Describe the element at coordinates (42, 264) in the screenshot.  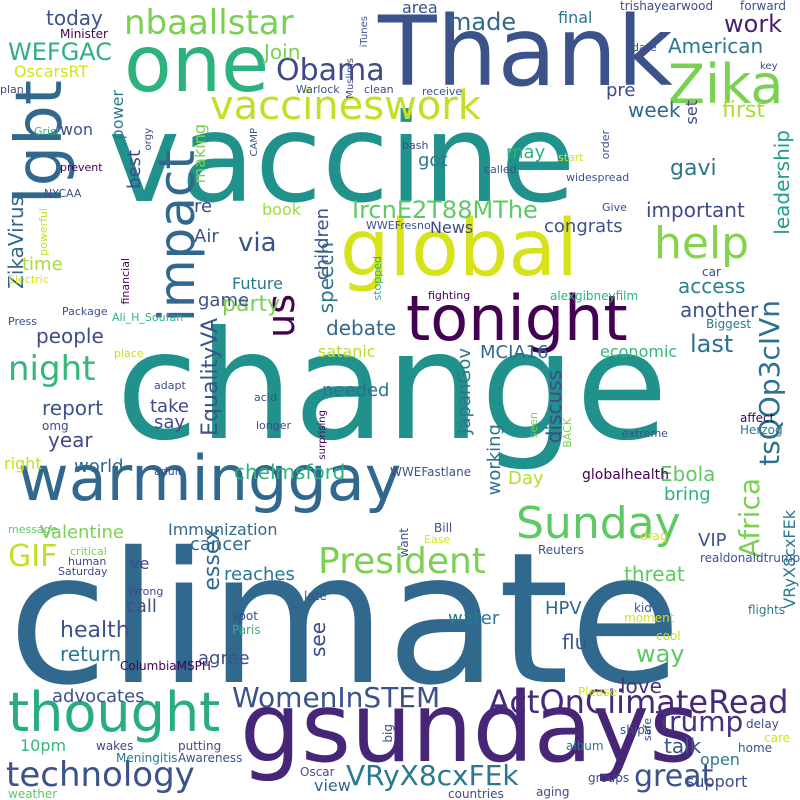
I see `word-time: time` at that location.